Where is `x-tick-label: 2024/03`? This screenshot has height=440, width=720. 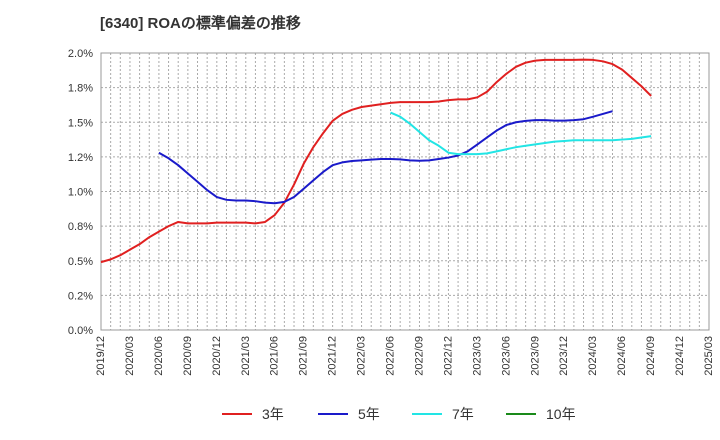
x-tick-label: 2024/03 is located at coordinates (593, 356).